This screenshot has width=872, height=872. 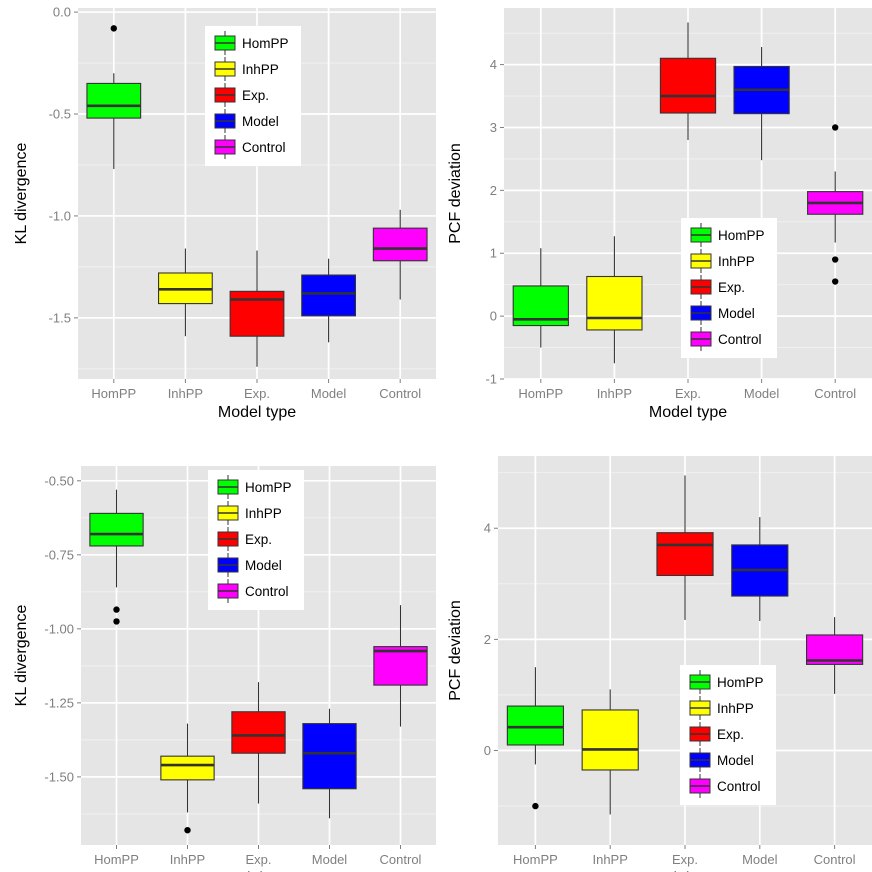 What do you see at coordinates (185, 292) in the screenshot?
I see `boxplot-inhpp` at bounding box center [185, 292].